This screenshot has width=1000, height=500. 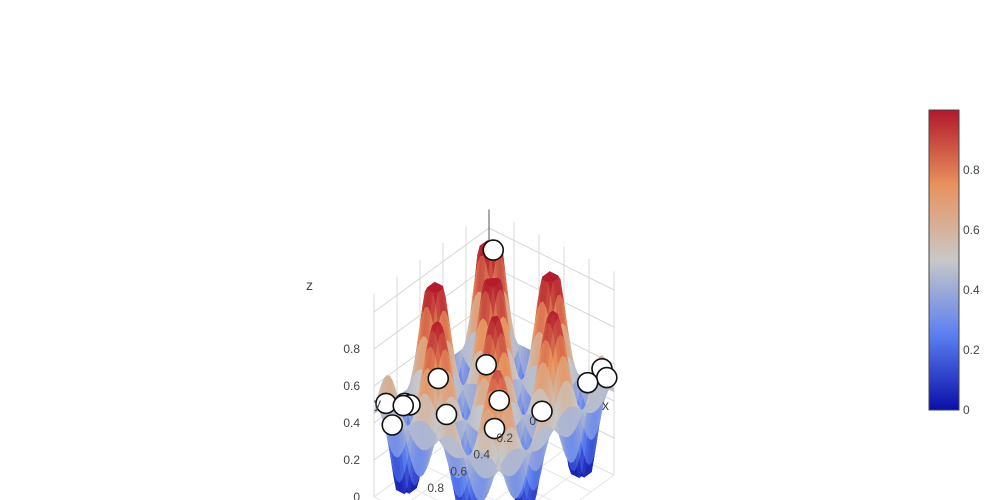 I want to click on colorbar-tick-label: 0.4, so click(x=971, y=290).